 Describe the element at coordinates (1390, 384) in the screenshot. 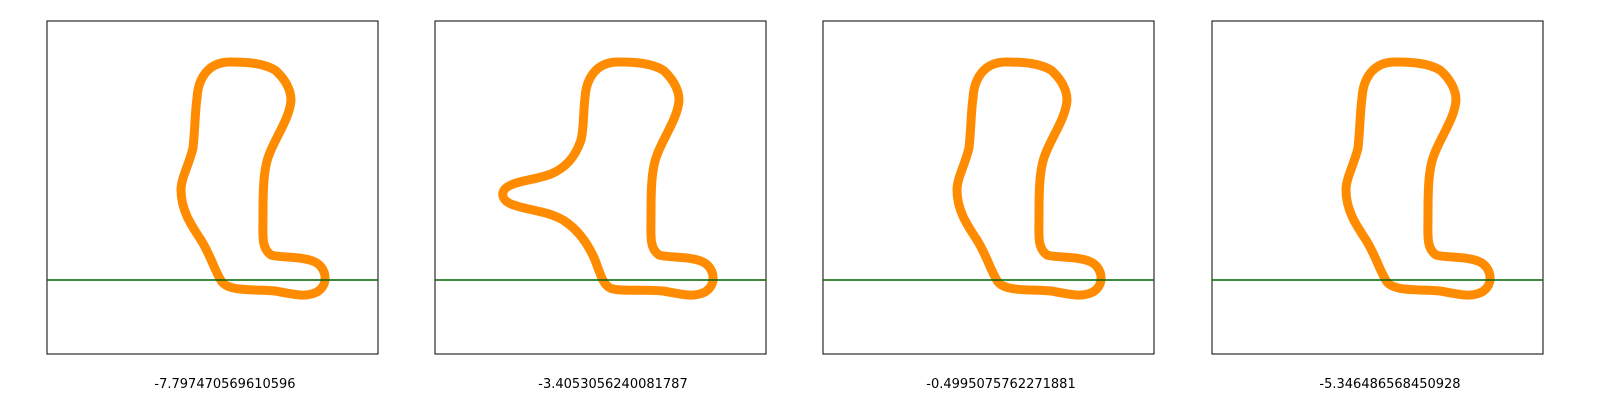

I see `panel-4-caption: -5.346486568450928` at that location.